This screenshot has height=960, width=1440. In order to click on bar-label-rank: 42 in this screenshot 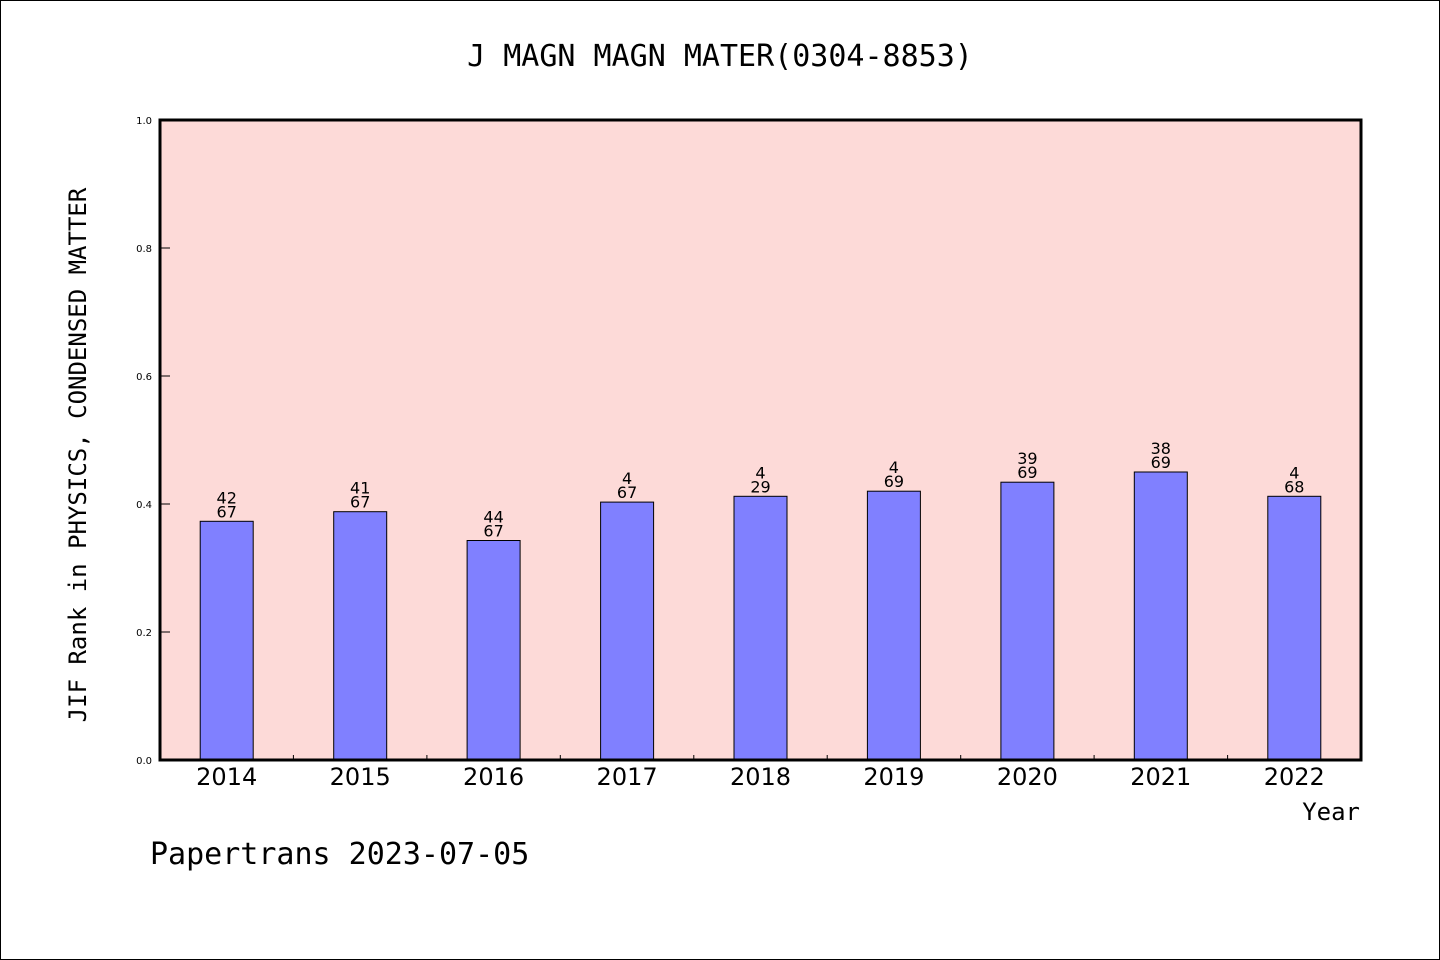, I will do `click(227, 497)`.